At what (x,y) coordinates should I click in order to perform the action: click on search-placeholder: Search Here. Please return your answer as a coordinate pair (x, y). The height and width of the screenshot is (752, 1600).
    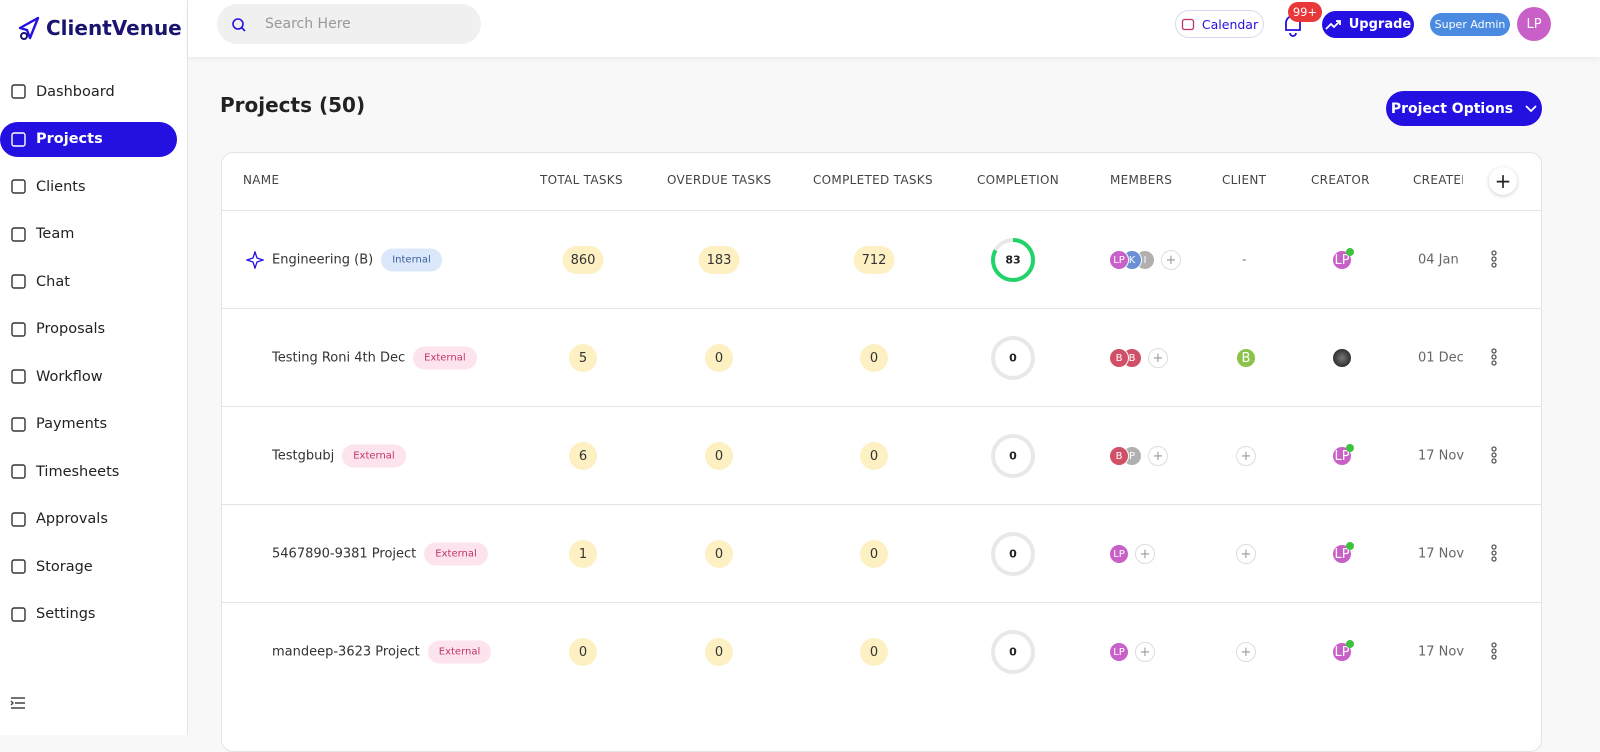
    Looking at the image, I should click on (308, 24).